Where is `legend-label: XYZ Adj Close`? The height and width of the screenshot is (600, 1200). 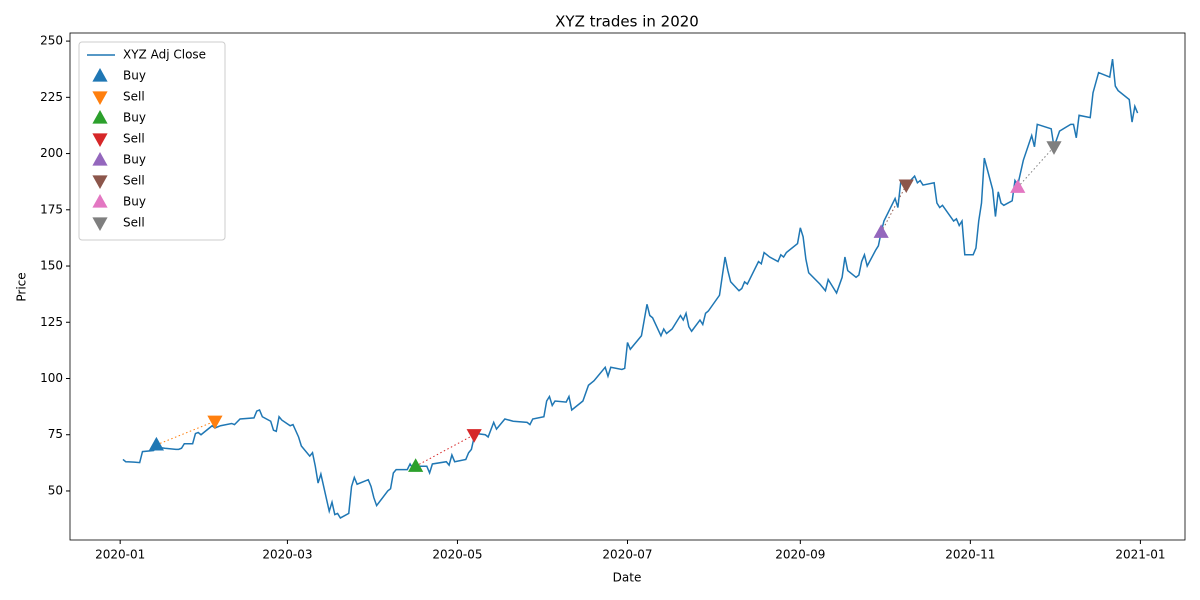 legend-label: XYZ Adj Close is located at coordinates (164, 55).